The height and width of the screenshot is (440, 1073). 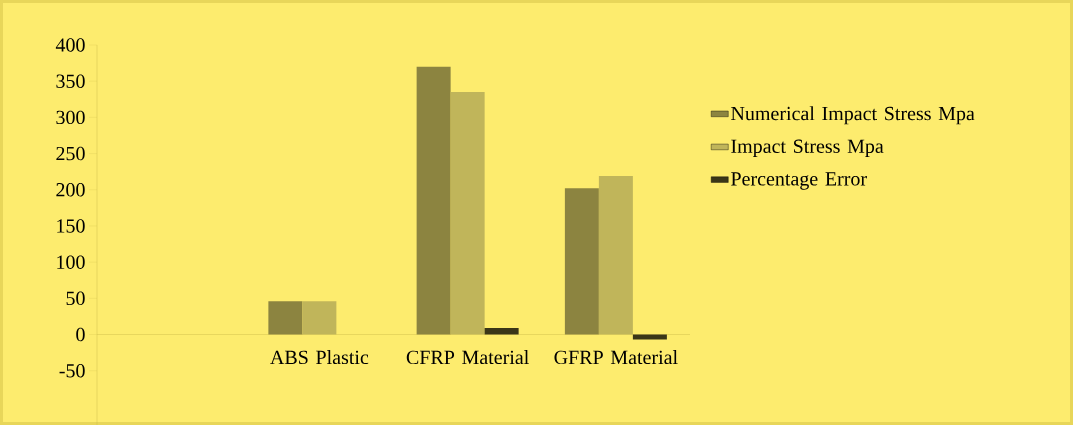 What do you see at coordinates (853, 115) in the screenshot?
I see `legend-label: Numerical Impact Stress Mpa` at bounding box center [853, 115].